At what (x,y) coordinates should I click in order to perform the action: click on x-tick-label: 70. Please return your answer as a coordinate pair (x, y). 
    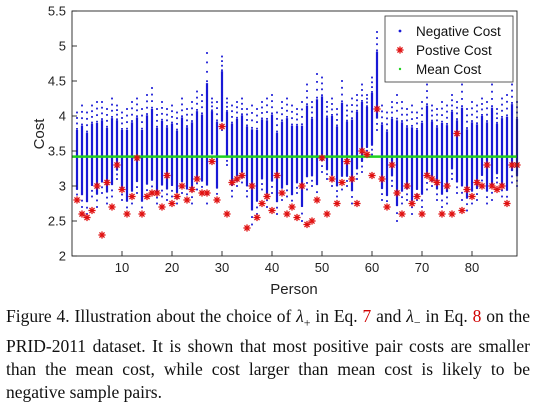
    Looking at the image, I should click on (422, 267).